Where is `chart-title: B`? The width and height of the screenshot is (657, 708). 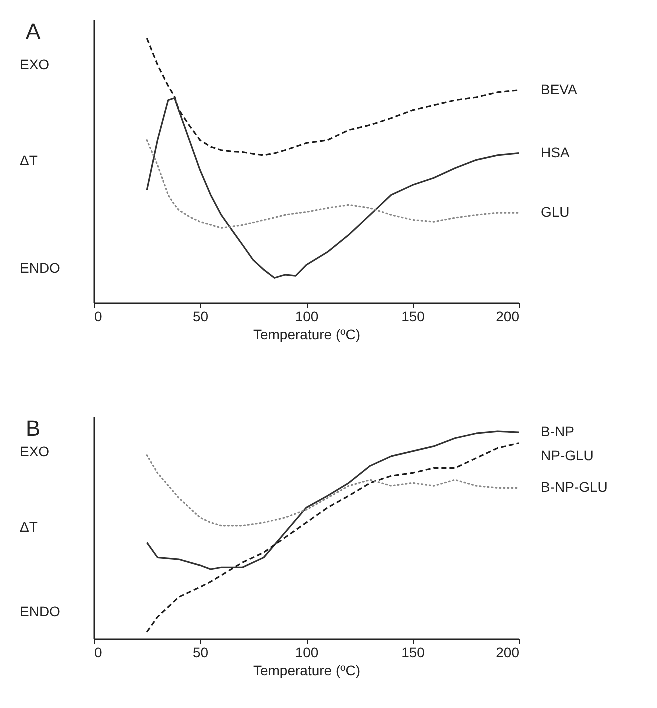 chart-title: B is located at coordinates (33, 428).